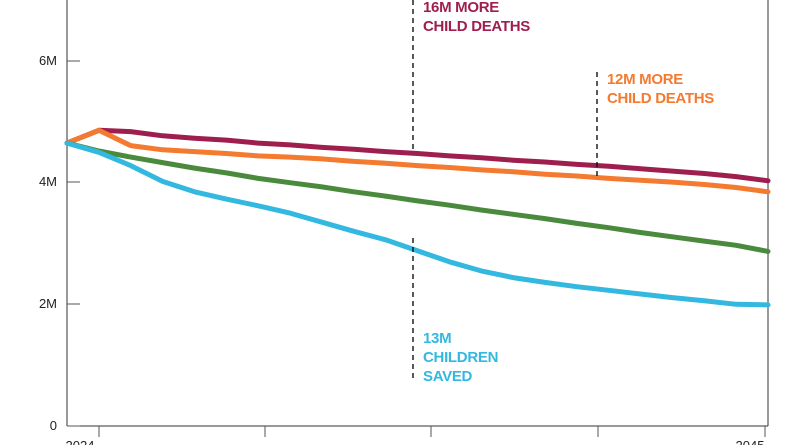 This screenshot has height=445, width=800. I want to click on y-tick-group: 4M, so click(59, 181).